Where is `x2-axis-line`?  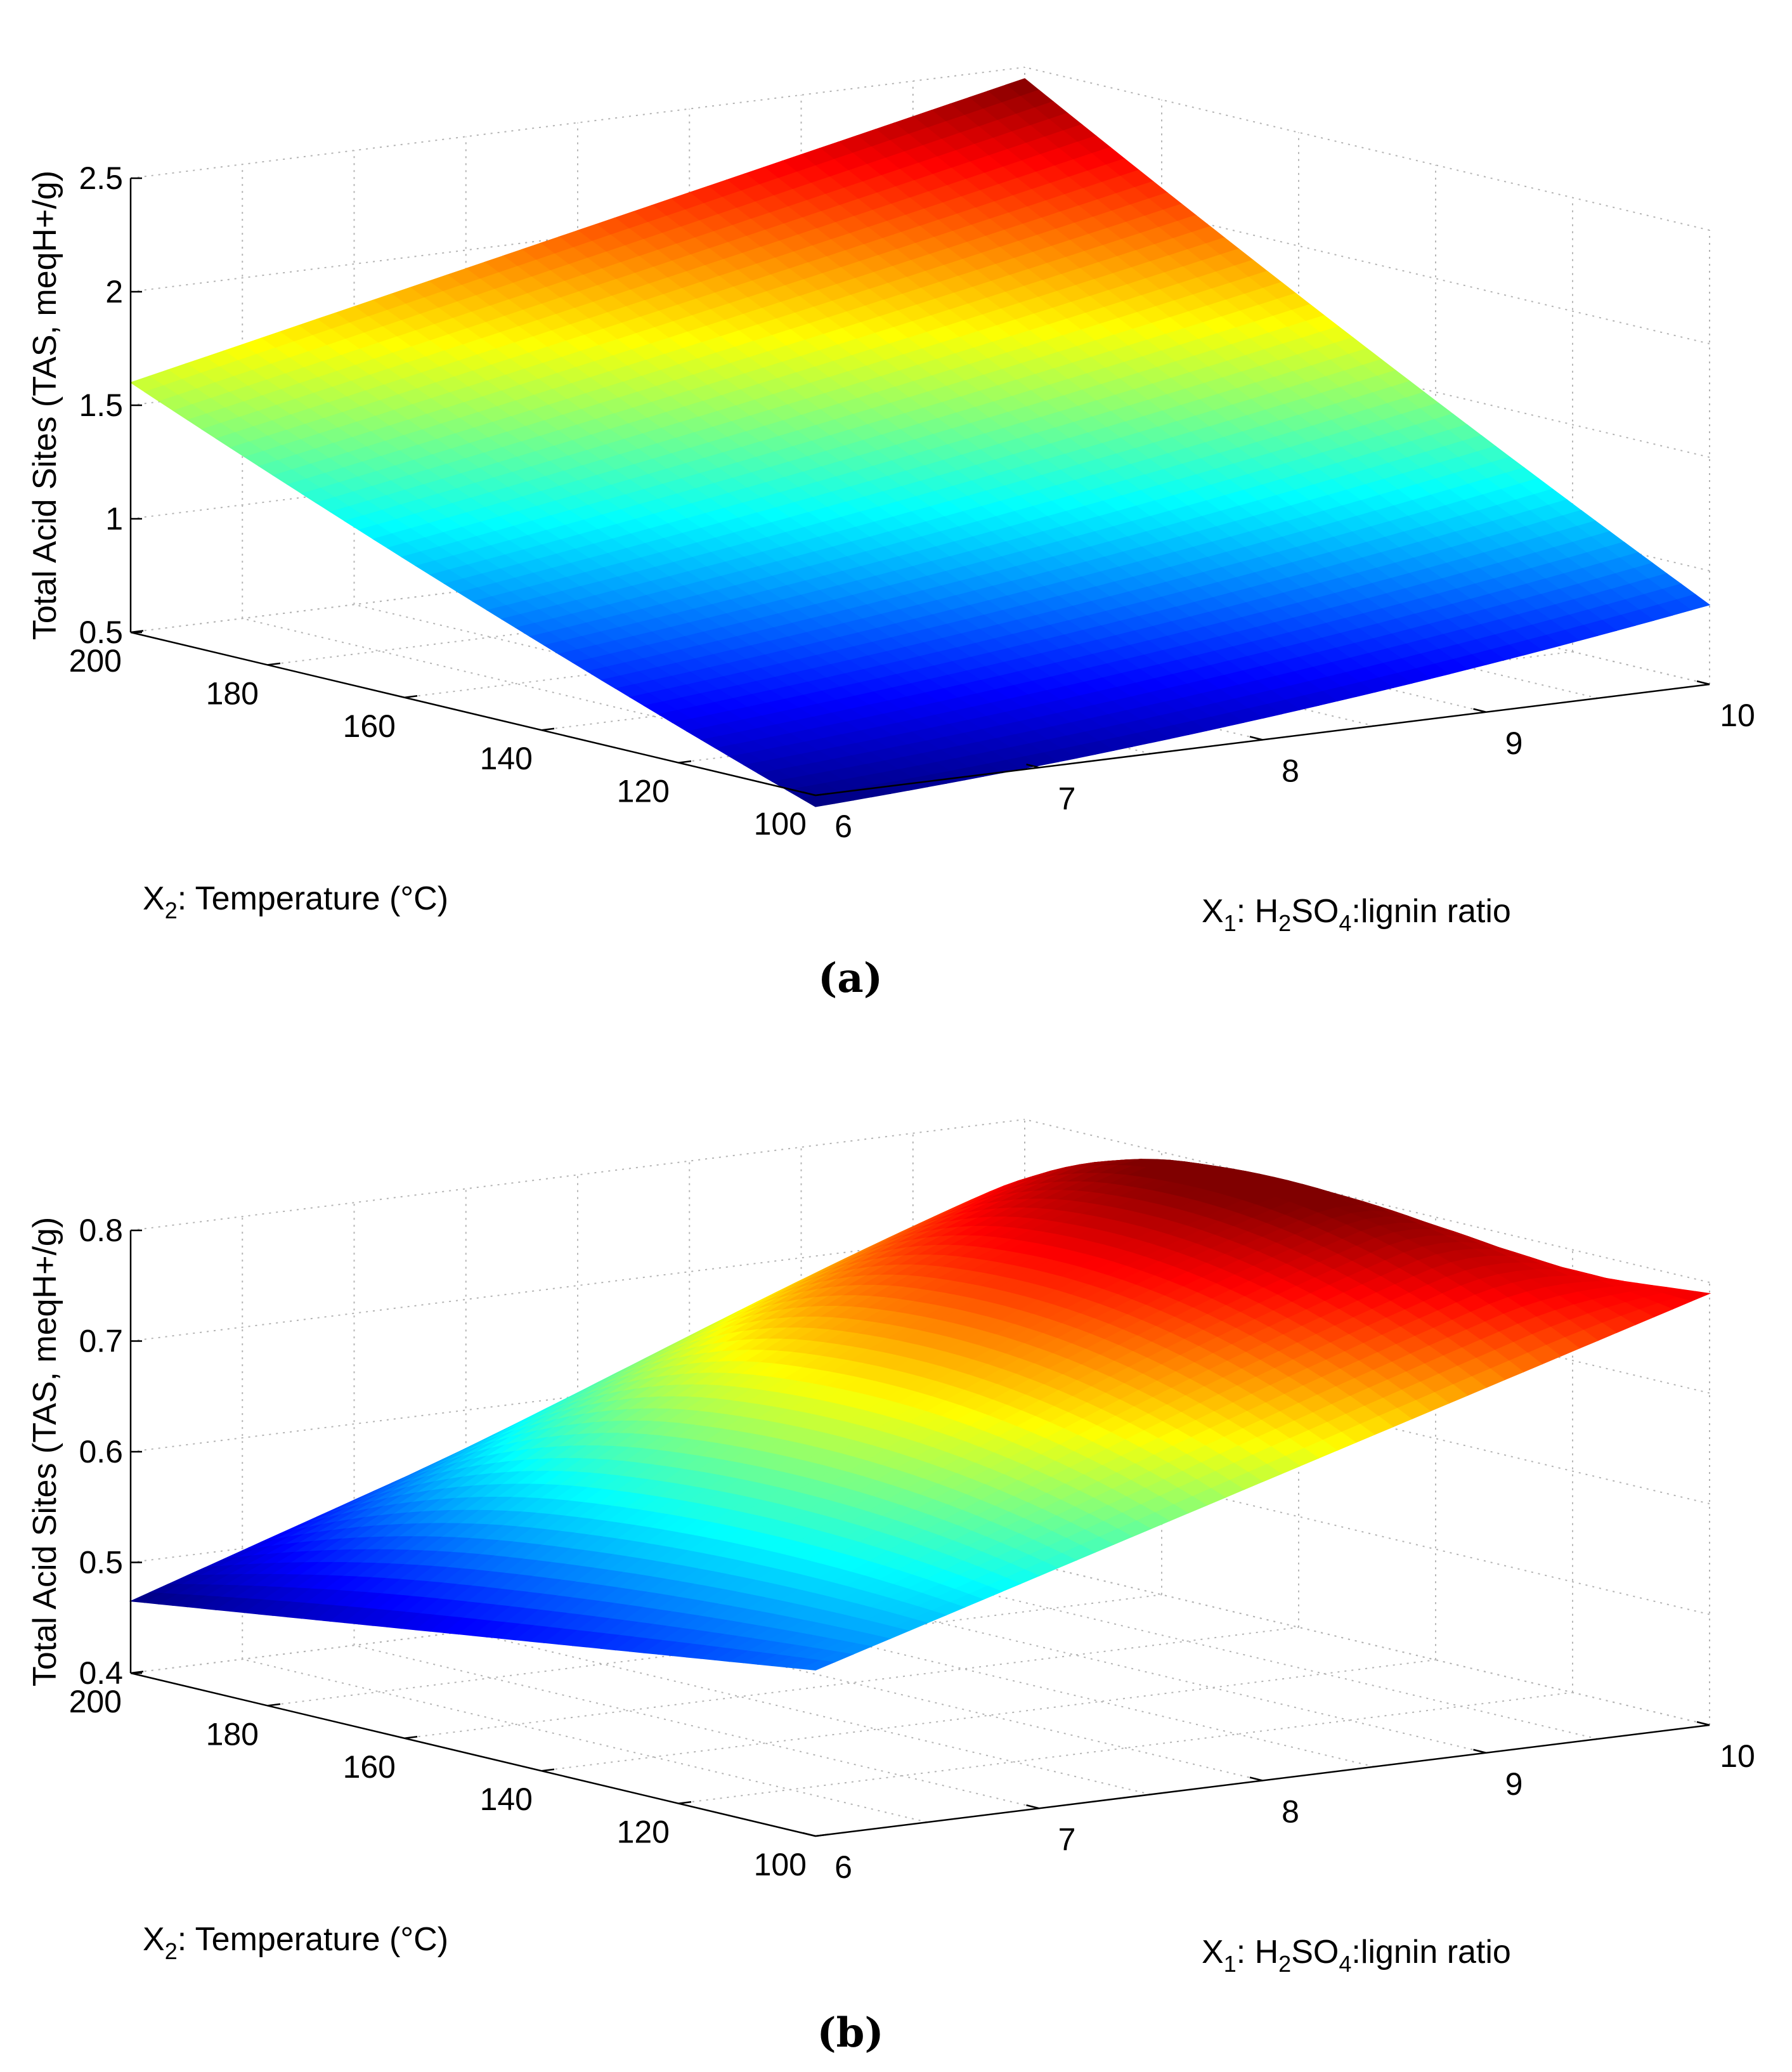
x2-axis-line is located at coordinates (473, 1754).